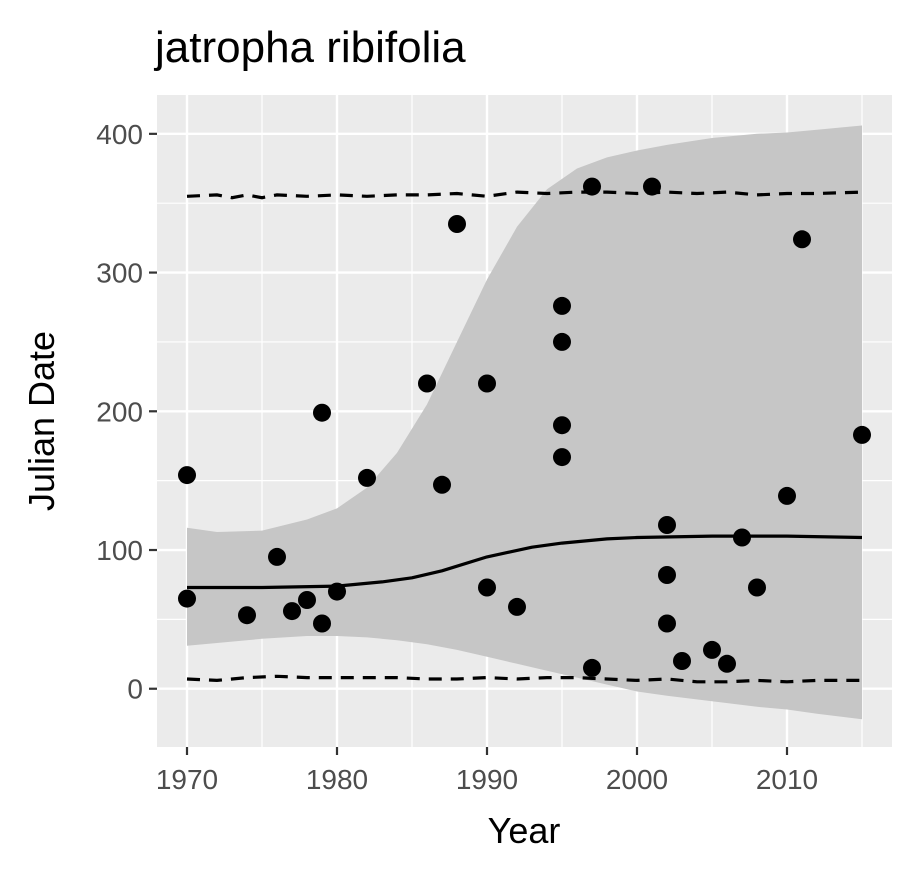 This screenshot has height=877, width=915. Describe the element at coordinates (119, 411) in the screenshot. I see `y-tick-label: 200` at that location.